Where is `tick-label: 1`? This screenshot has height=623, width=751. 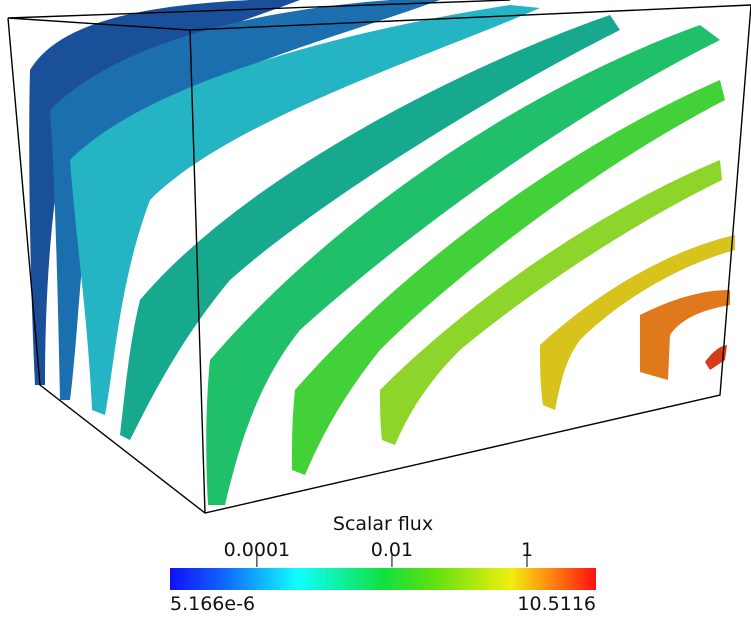
tick-label: 1 is located at coordinates (527, 550).